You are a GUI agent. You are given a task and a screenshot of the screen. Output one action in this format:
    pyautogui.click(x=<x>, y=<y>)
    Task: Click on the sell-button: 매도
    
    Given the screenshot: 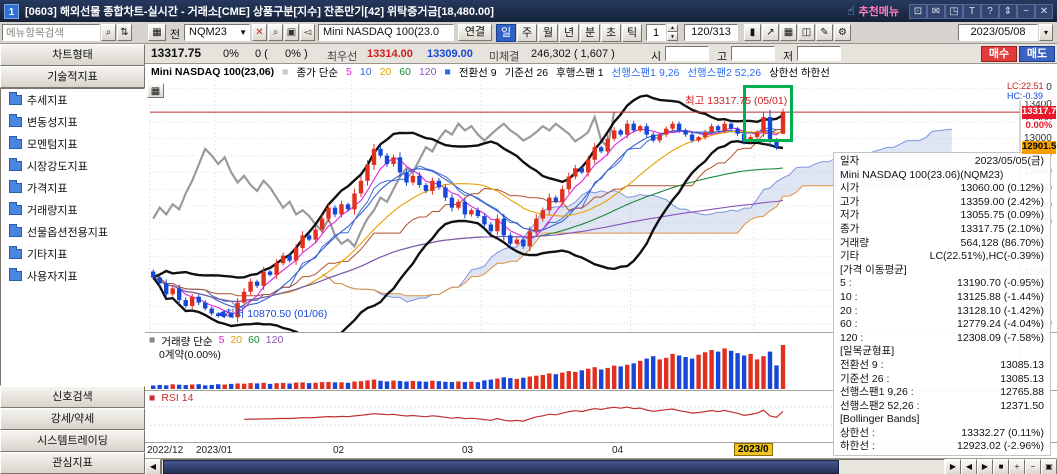 What is the action you would take?
    pyautogui.click(x=1037, y=54)
    